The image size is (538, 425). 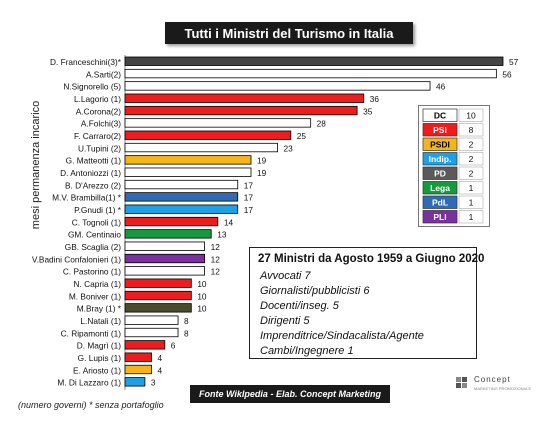 What do you see at coordinates (86, 62) in the screenshot?
I see `category-label: D. Franceschini(3)*` at bounding box center [86, 62].